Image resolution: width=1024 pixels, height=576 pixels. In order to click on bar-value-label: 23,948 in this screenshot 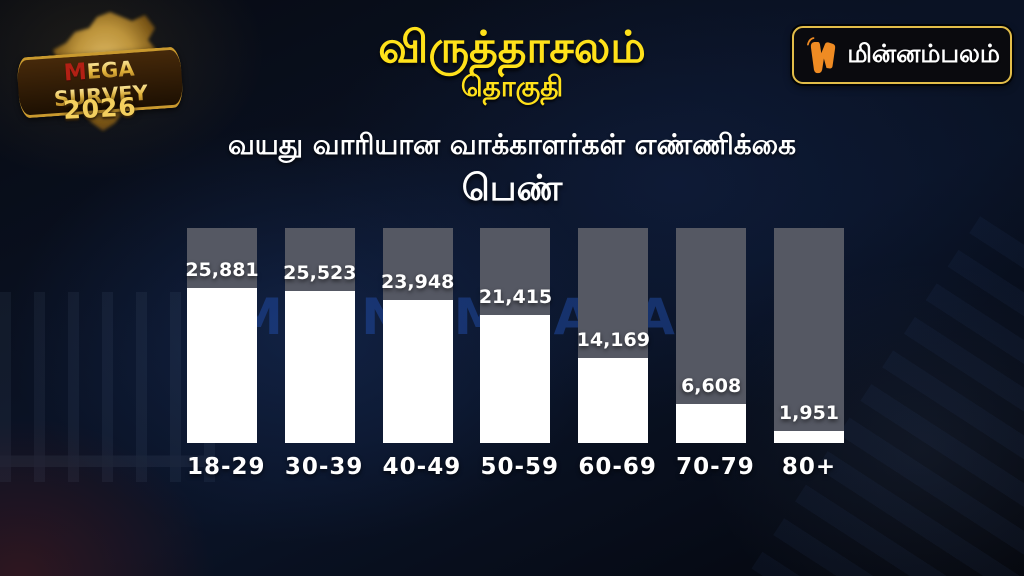, I will do `click(417, 282)`.